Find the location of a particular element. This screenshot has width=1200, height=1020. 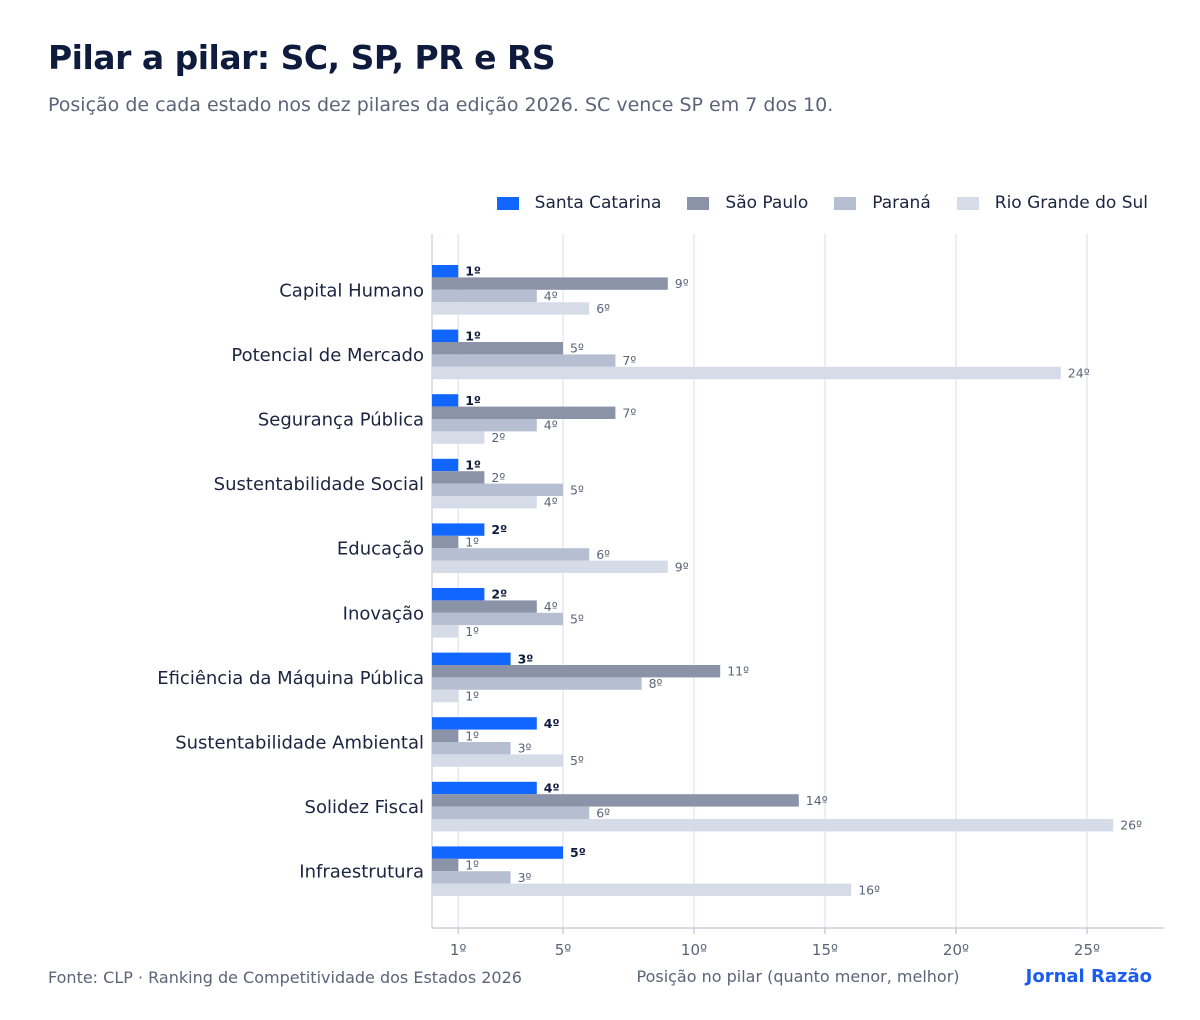

data-label: 26º is located at coordinates (1131, 825).